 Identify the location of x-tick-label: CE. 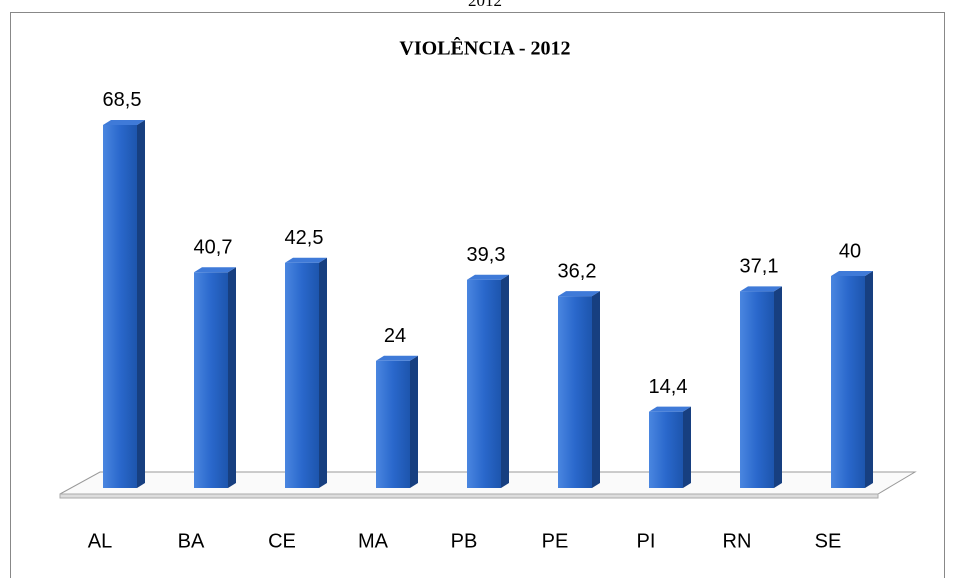
(282, 541).